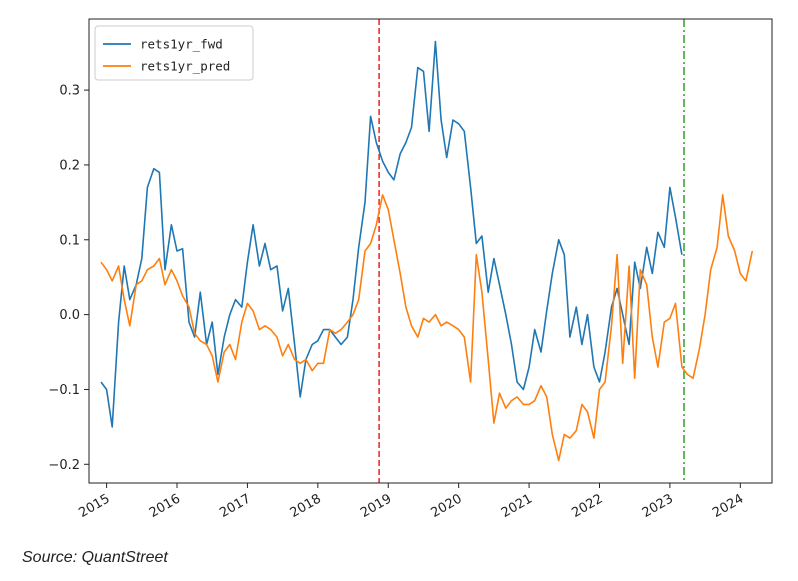 The height and width of the screenshot is (581, 798). I want to click on y-tick-label: −0.1, so click(64, 390).